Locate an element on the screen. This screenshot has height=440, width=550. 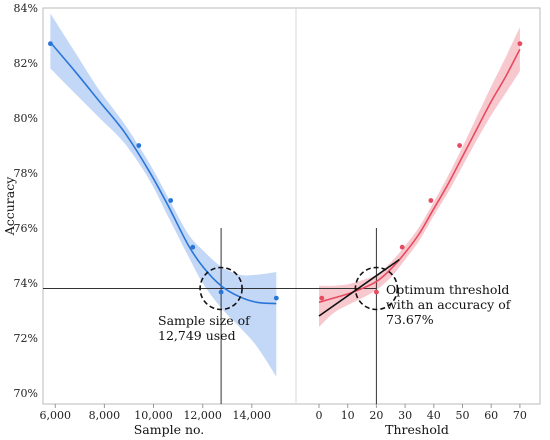
annotation-optimum-line-1: Optimum threshold is located at coordinates (447, 289).